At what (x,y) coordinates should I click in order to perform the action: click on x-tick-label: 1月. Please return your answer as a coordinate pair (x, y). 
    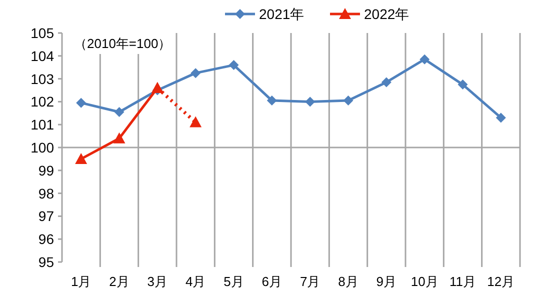
    Looking at the image, I should click on (81, 281).